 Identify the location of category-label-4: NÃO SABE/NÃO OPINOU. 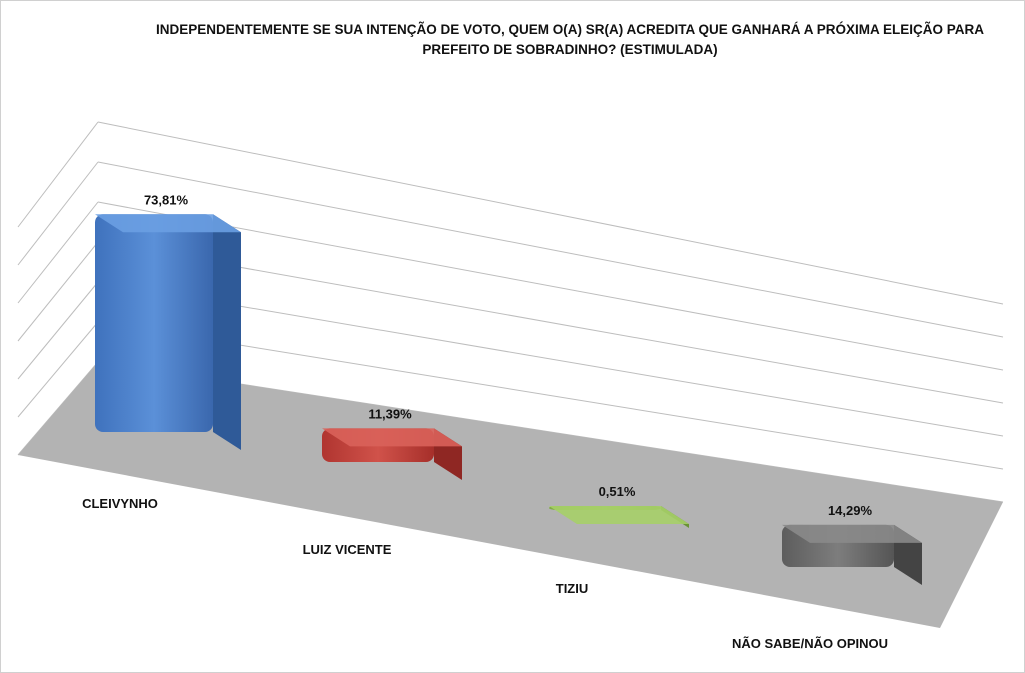
(810, 643).